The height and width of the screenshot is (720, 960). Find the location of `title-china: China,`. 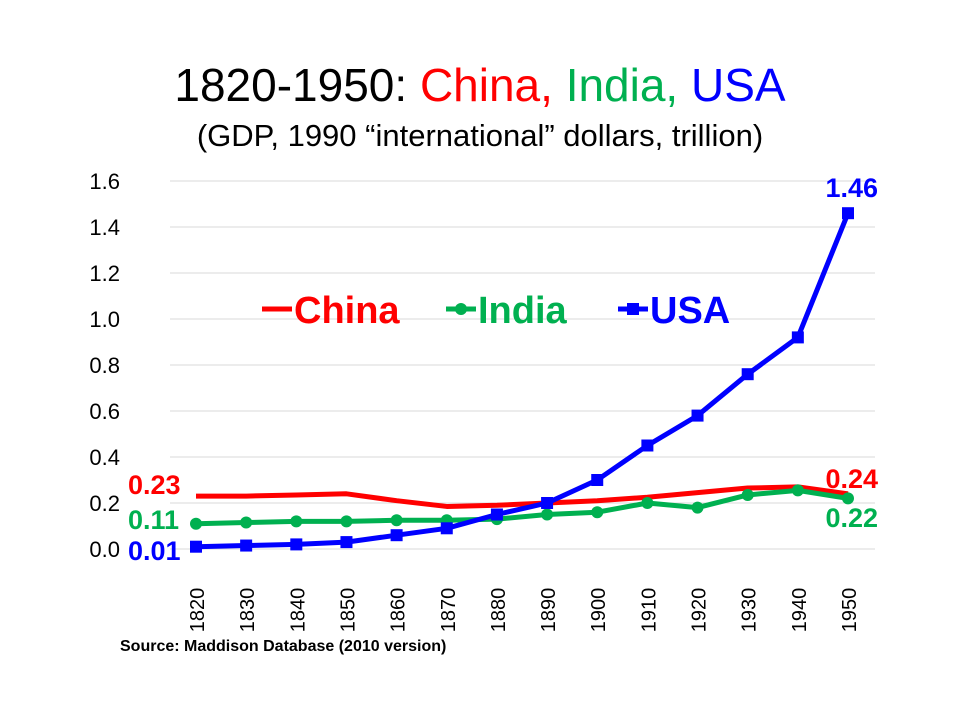

title-china: China, is located at coordinates (492, 85).